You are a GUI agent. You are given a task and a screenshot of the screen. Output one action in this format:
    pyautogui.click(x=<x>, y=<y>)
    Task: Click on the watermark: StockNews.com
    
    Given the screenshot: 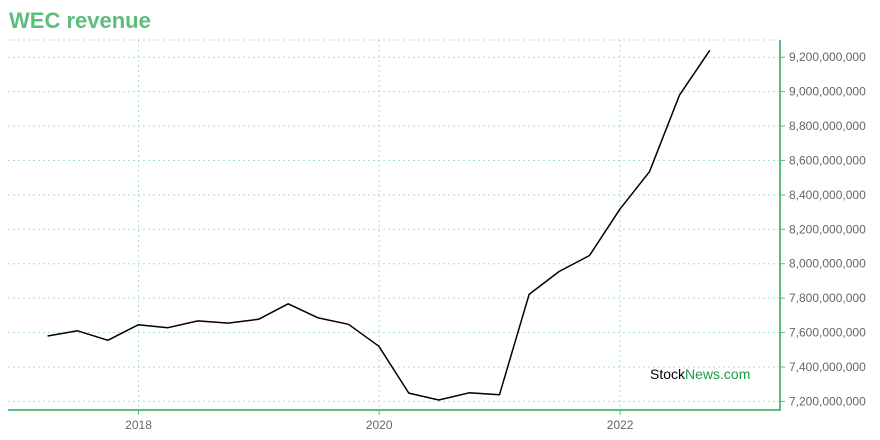 What is the action you would take?
    pyautogui.click(x=700, y=374)
    